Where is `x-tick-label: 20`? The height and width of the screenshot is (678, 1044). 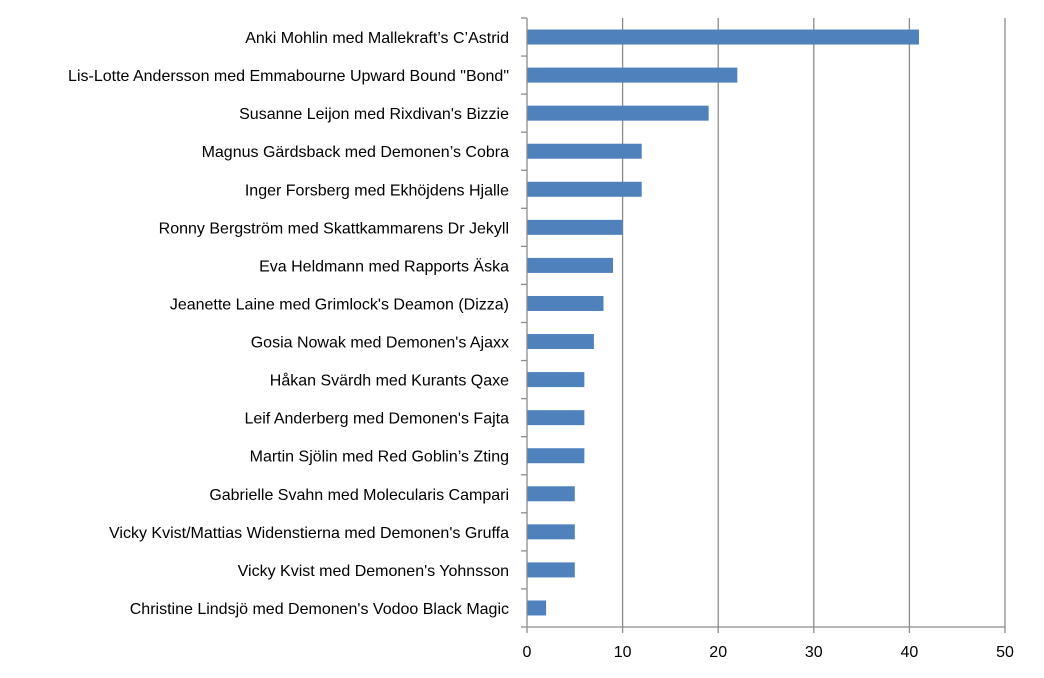 x-tick-label: 20 is located at coordinates (718, 652).